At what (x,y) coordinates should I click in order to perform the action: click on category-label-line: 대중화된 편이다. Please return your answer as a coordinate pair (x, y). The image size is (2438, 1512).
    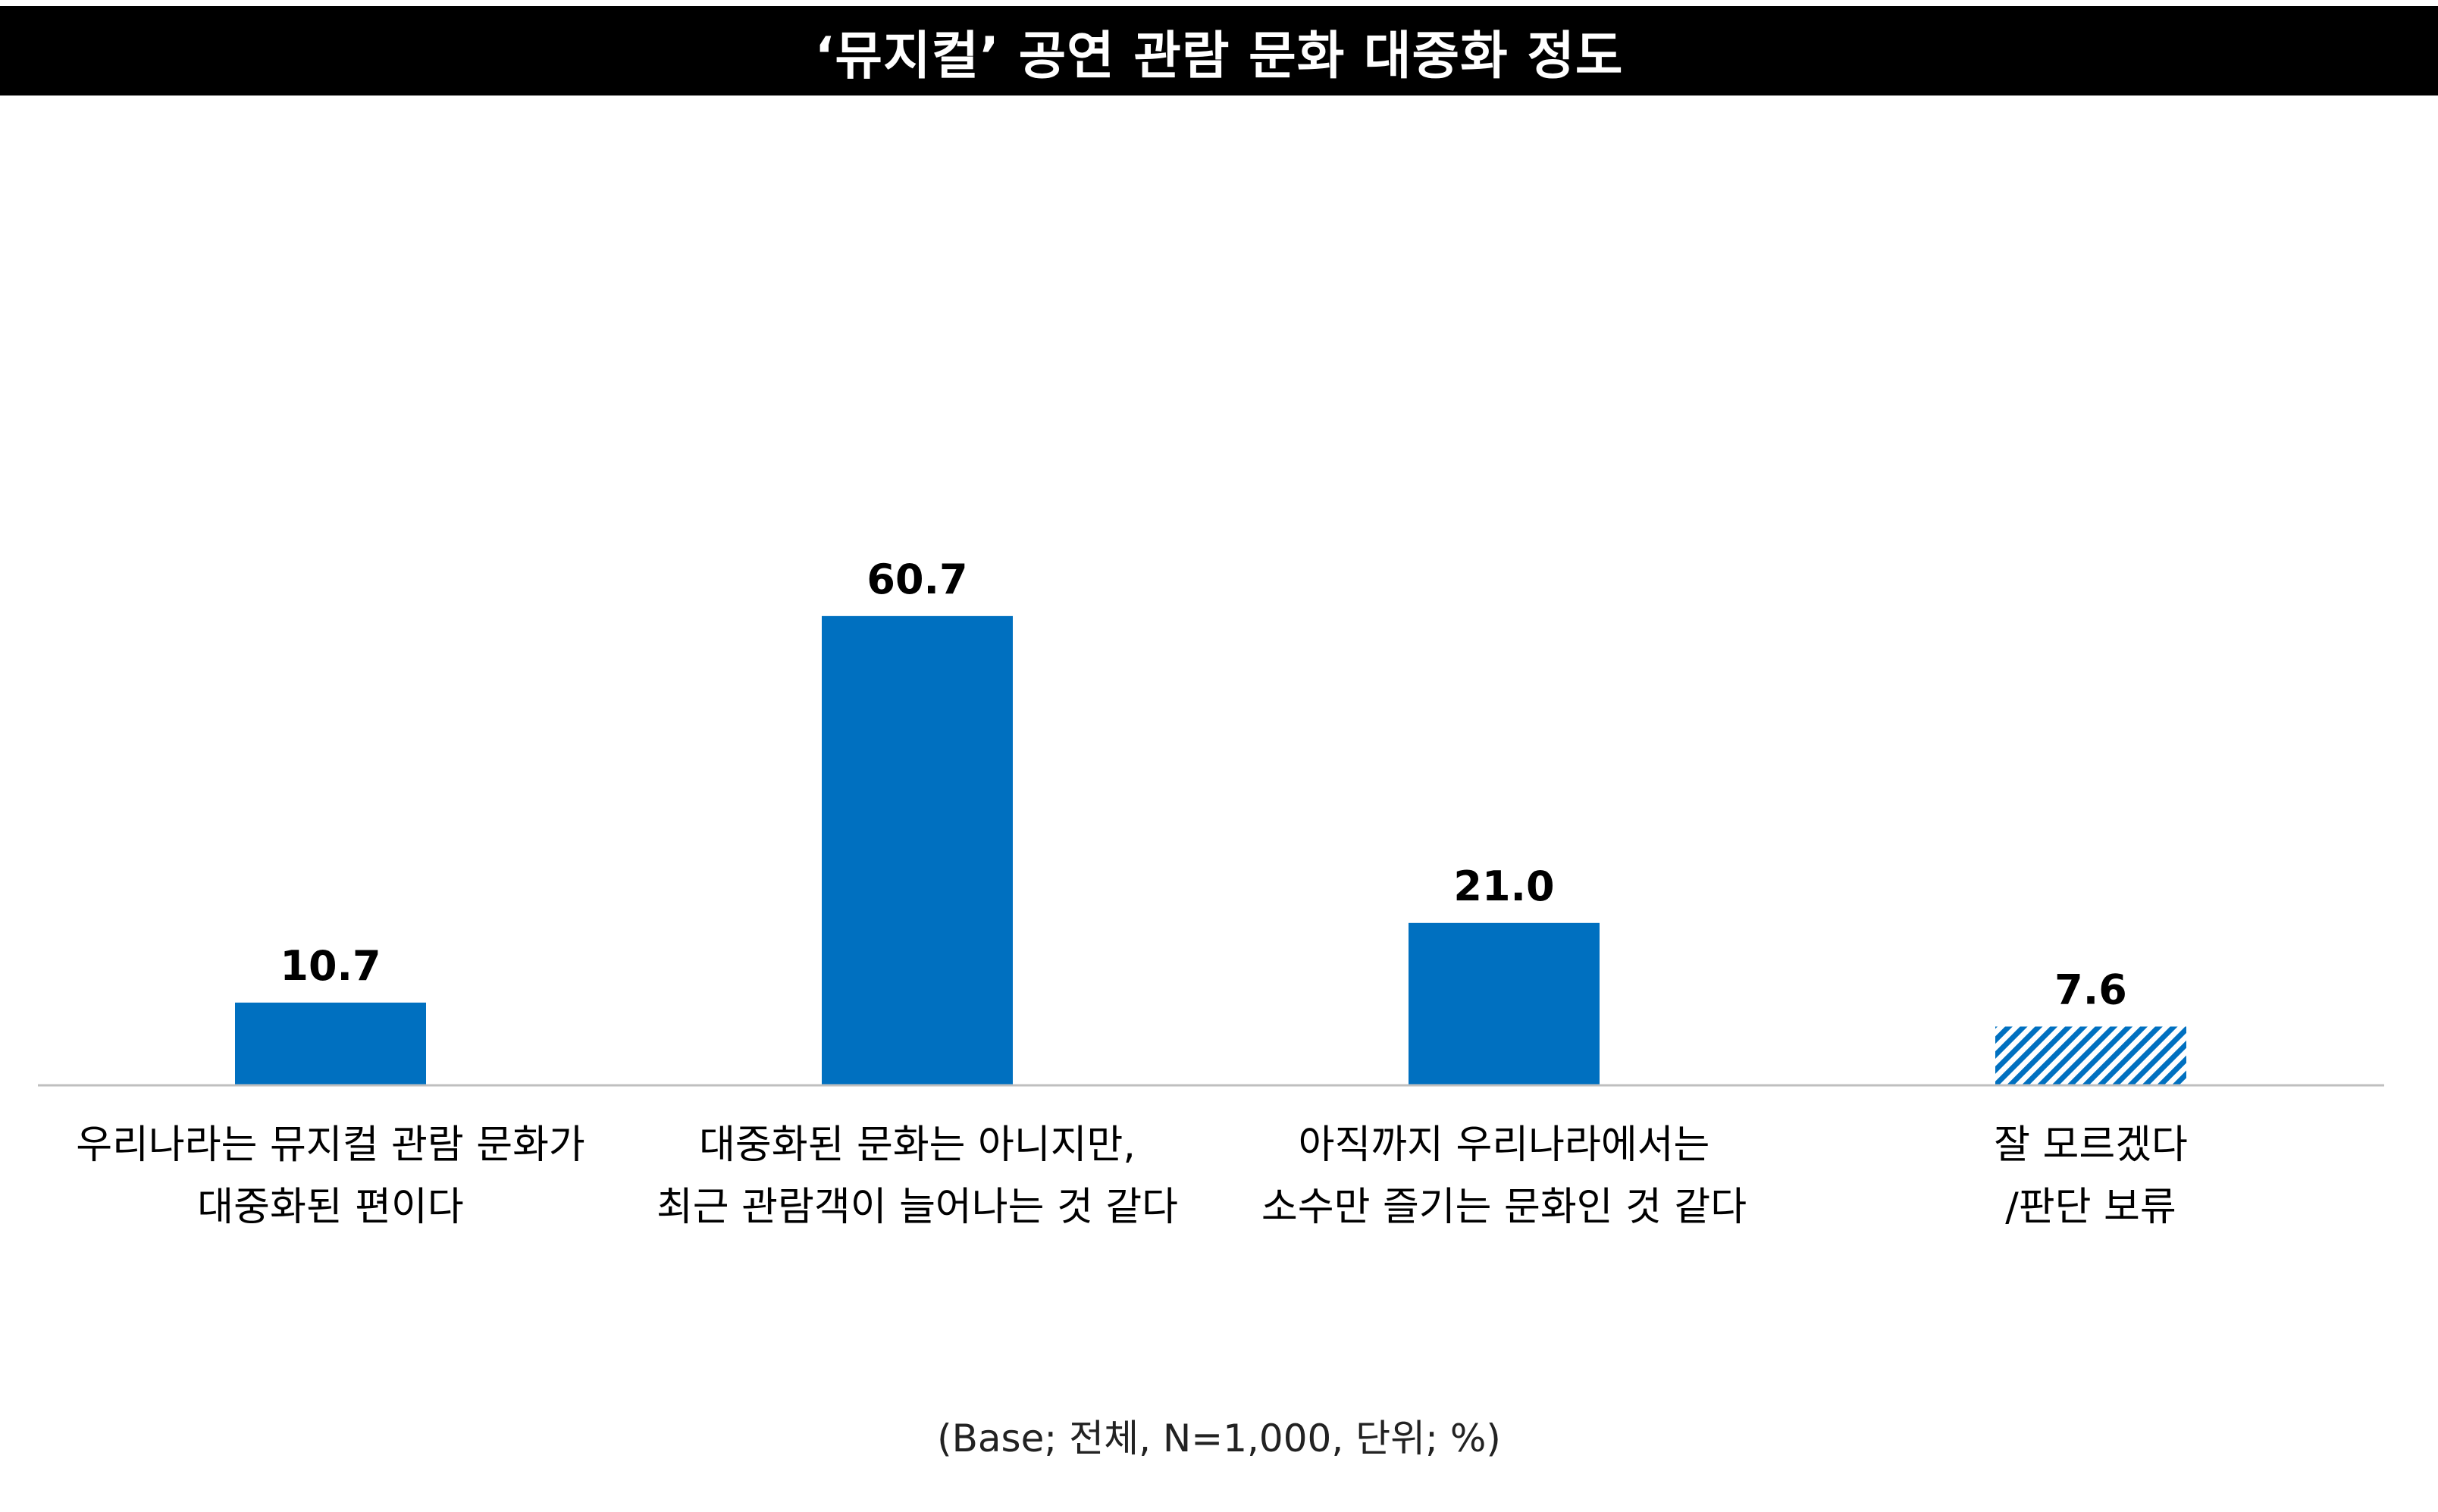
    Looking at the image, I should click on (331, 1207).